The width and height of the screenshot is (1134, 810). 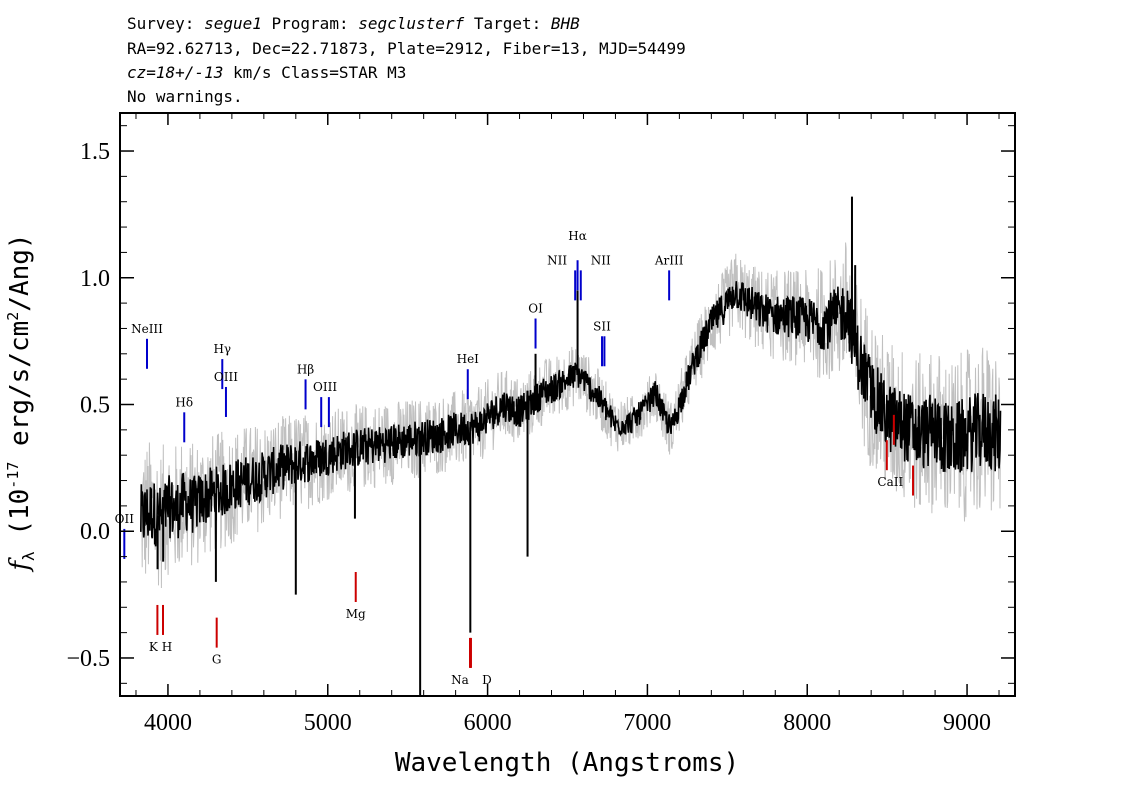 I want to click on x-tick-label: 4000, so click(x=168, y=723).